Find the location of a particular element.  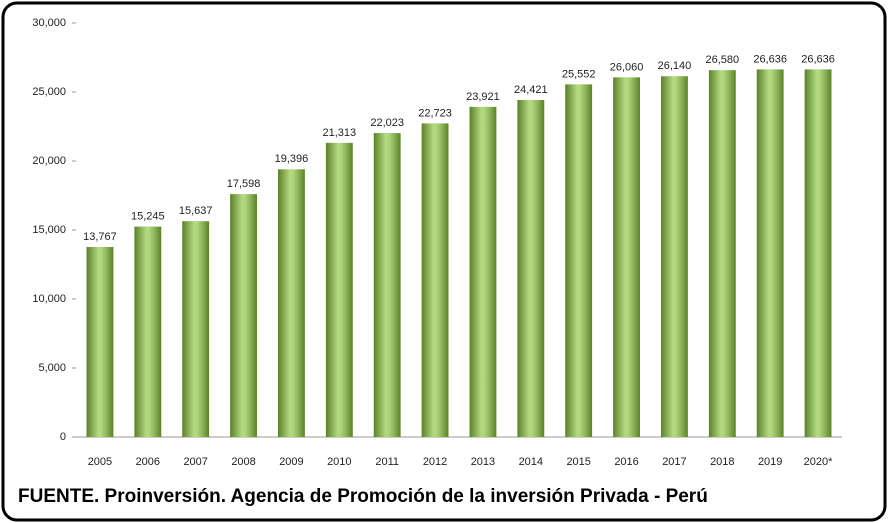

x-tick-label: 2011 is located at coordinates (387, 462).